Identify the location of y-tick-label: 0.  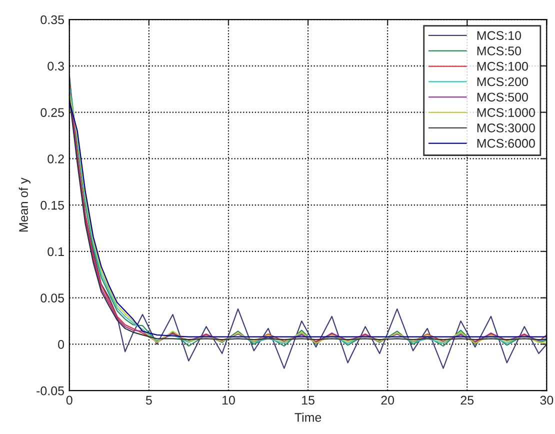
(61, 344).